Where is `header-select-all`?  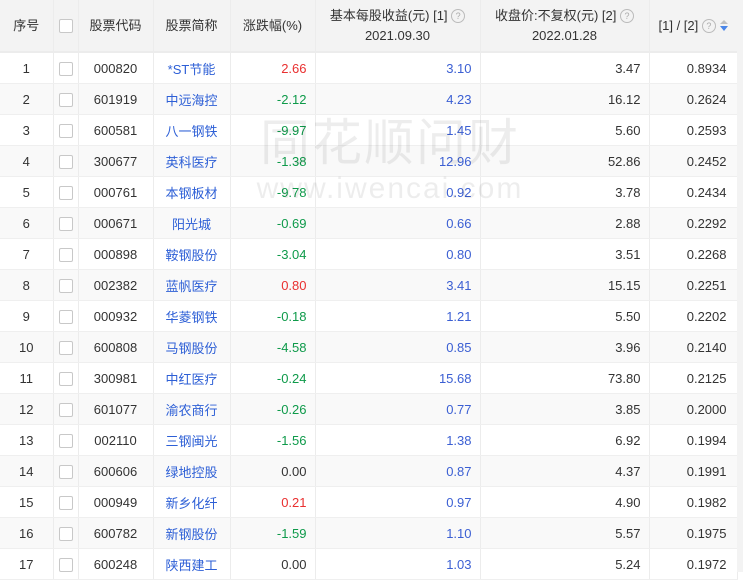 header-select-all is located at coordinates (66, 26).